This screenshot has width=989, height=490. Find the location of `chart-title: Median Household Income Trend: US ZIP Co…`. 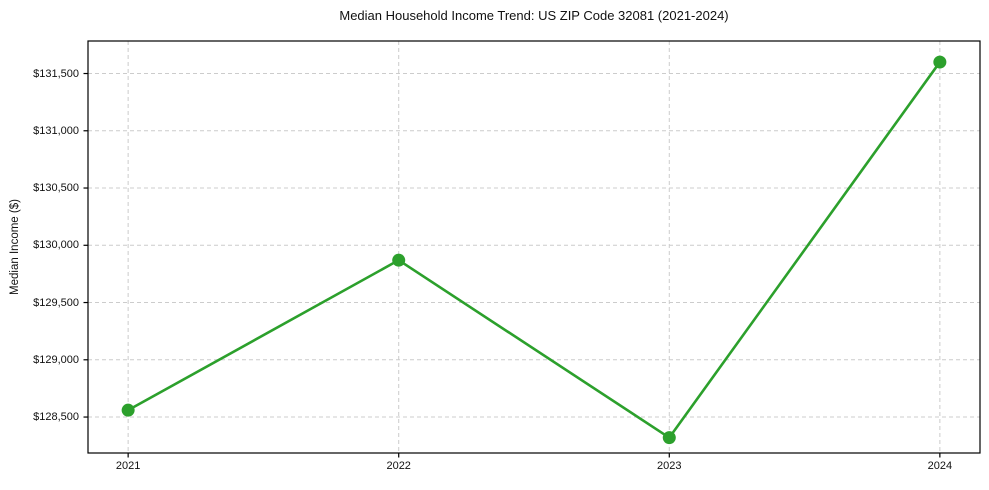

chart-title: Median Household Income Trend: US ZIP Co… is located at coordinates (534, 15).